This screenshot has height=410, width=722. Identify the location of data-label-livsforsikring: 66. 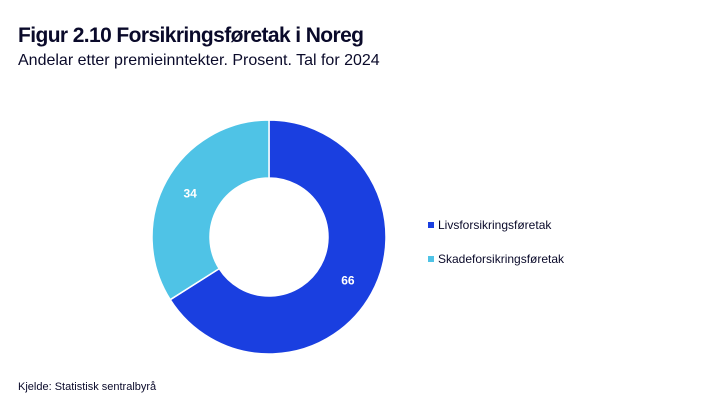
(348, 280).